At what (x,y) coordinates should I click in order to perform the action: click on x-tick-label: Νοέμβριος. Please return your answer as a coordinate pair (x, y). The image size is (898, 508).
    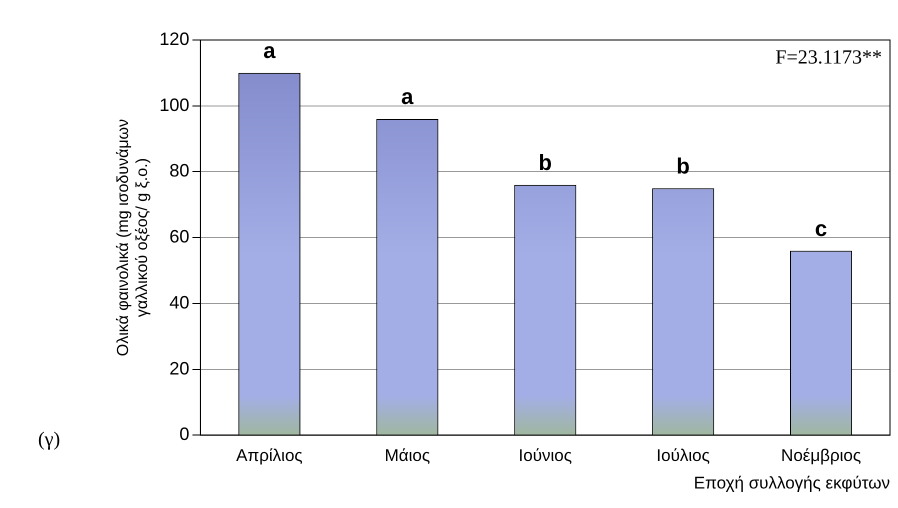
    Looking at the image, I should click on (821, 456).